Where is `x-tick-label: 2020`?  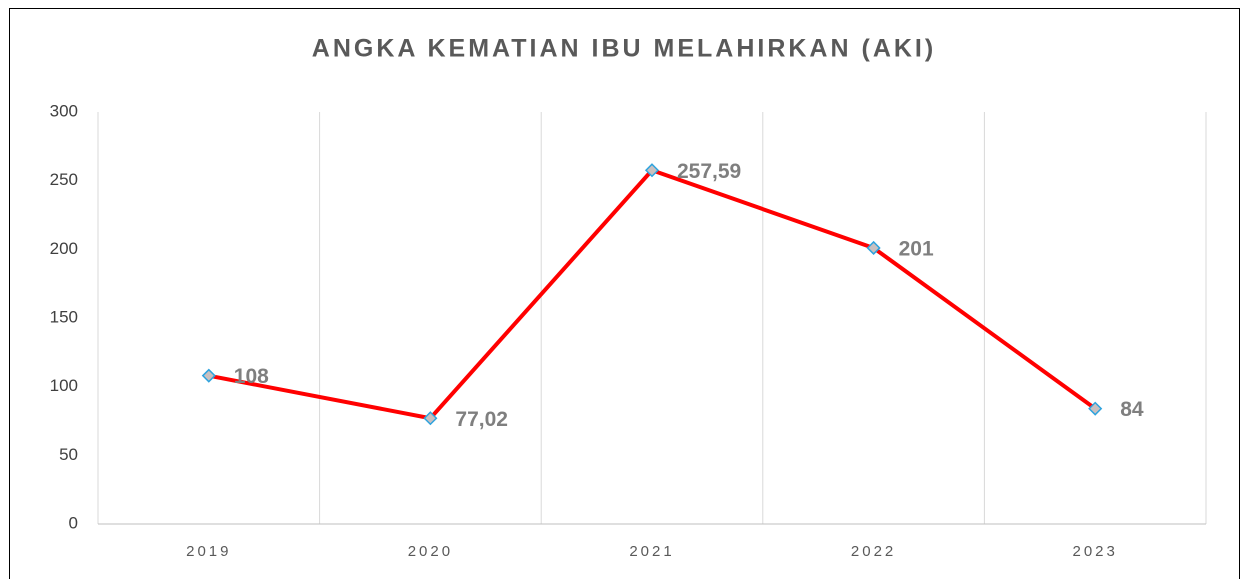 x-tick-label: 2020 is located at coordinates (430, 551).